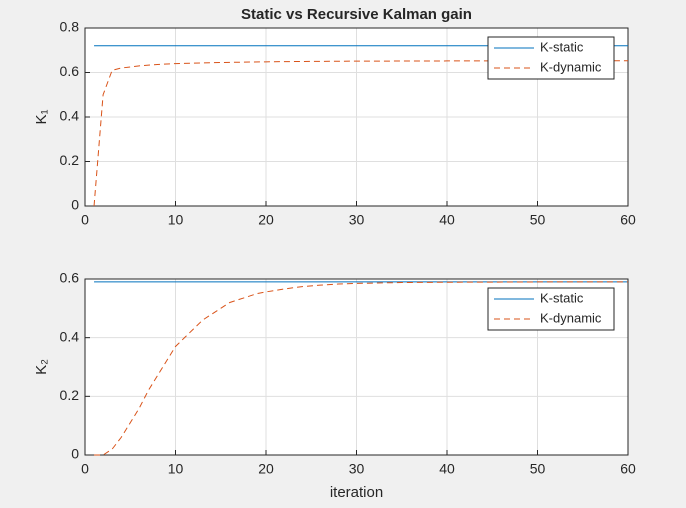  What do you see at coordinates (356, 14) in the screenshot?
I see `chart-title: Static vs Recursive Kalman gain` at bounding box center [356, 14].